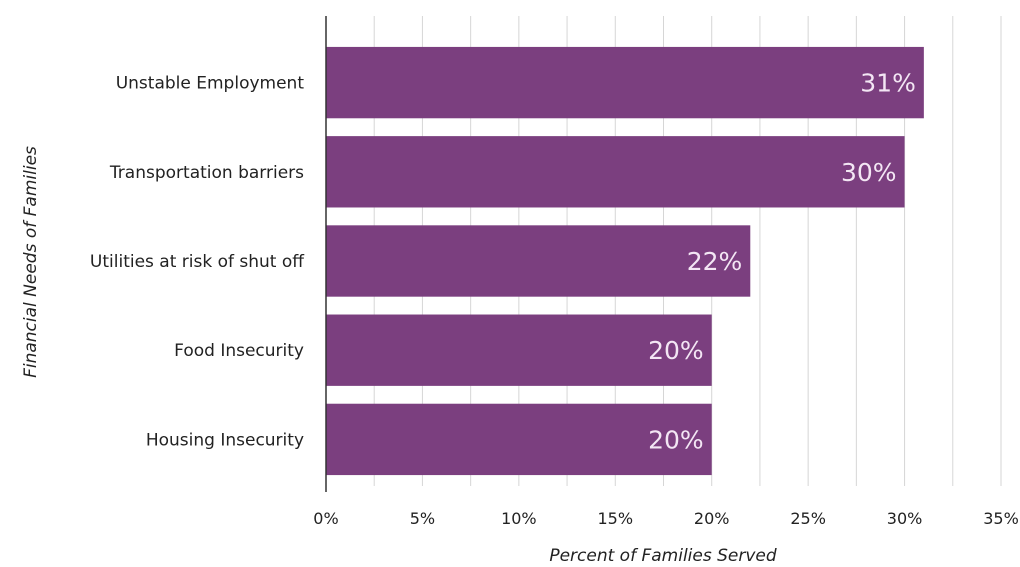 The image size is (1020, 567). What do you see at coordinates (206, 173) in the screenshot?
I see `category-label: Transportation barriers` at bounding box center [206, 173].